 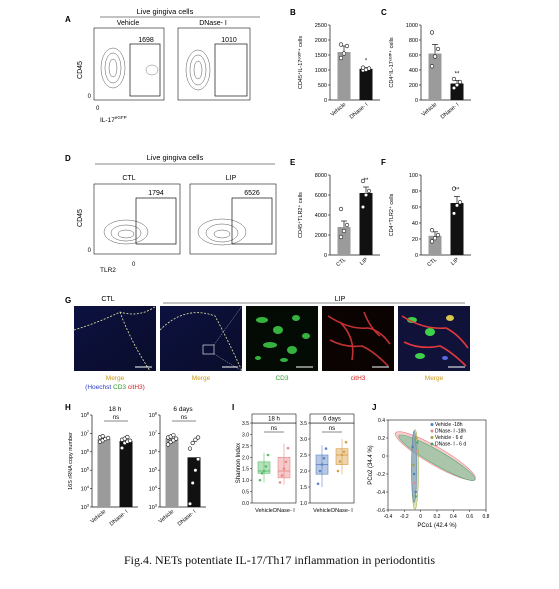 What do you see at coordinates (98, 109) in the screenshot?
I see `panel-A-xtick: 0` at bounding box center [98, 109].